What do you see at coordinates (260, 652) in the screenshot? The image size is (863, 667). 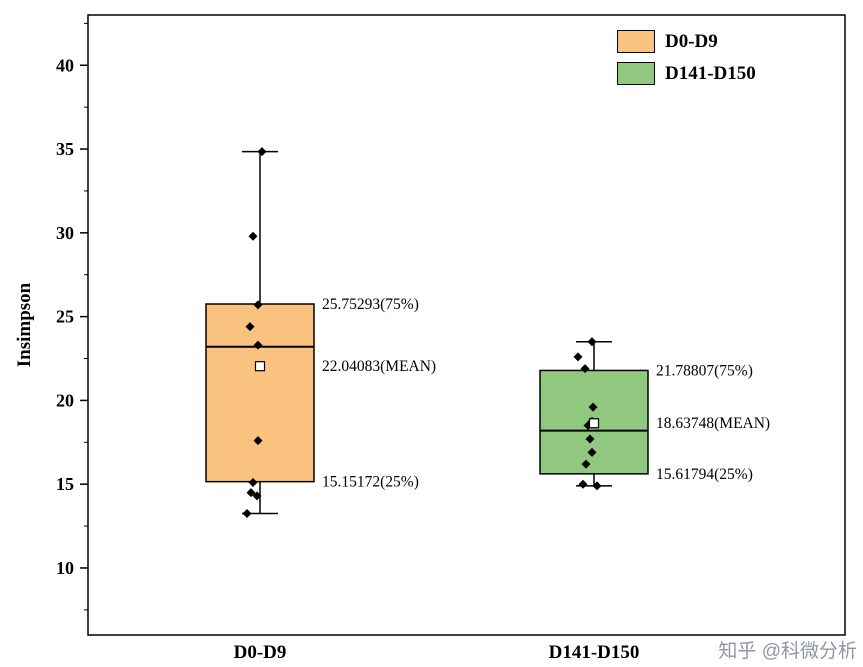 I see `x-tick-label: D0-D9` at bounding box center [260, 652].